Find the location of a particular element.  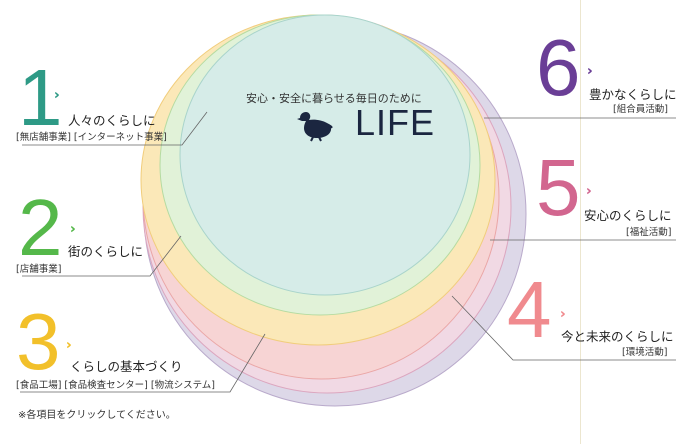

instruction-note: ※各項目をクリックしてください。 is located at coordinates (97, 415).